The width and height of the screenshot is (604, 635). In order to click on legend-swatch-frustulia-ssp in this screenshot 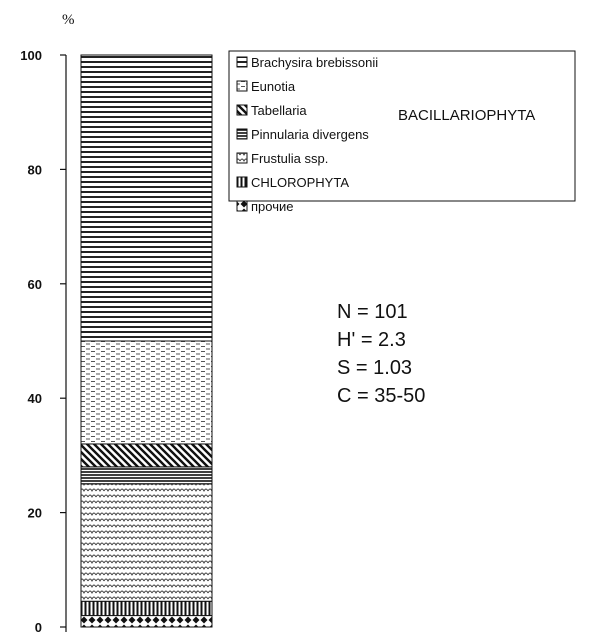, I will do `click(242, 158)`.